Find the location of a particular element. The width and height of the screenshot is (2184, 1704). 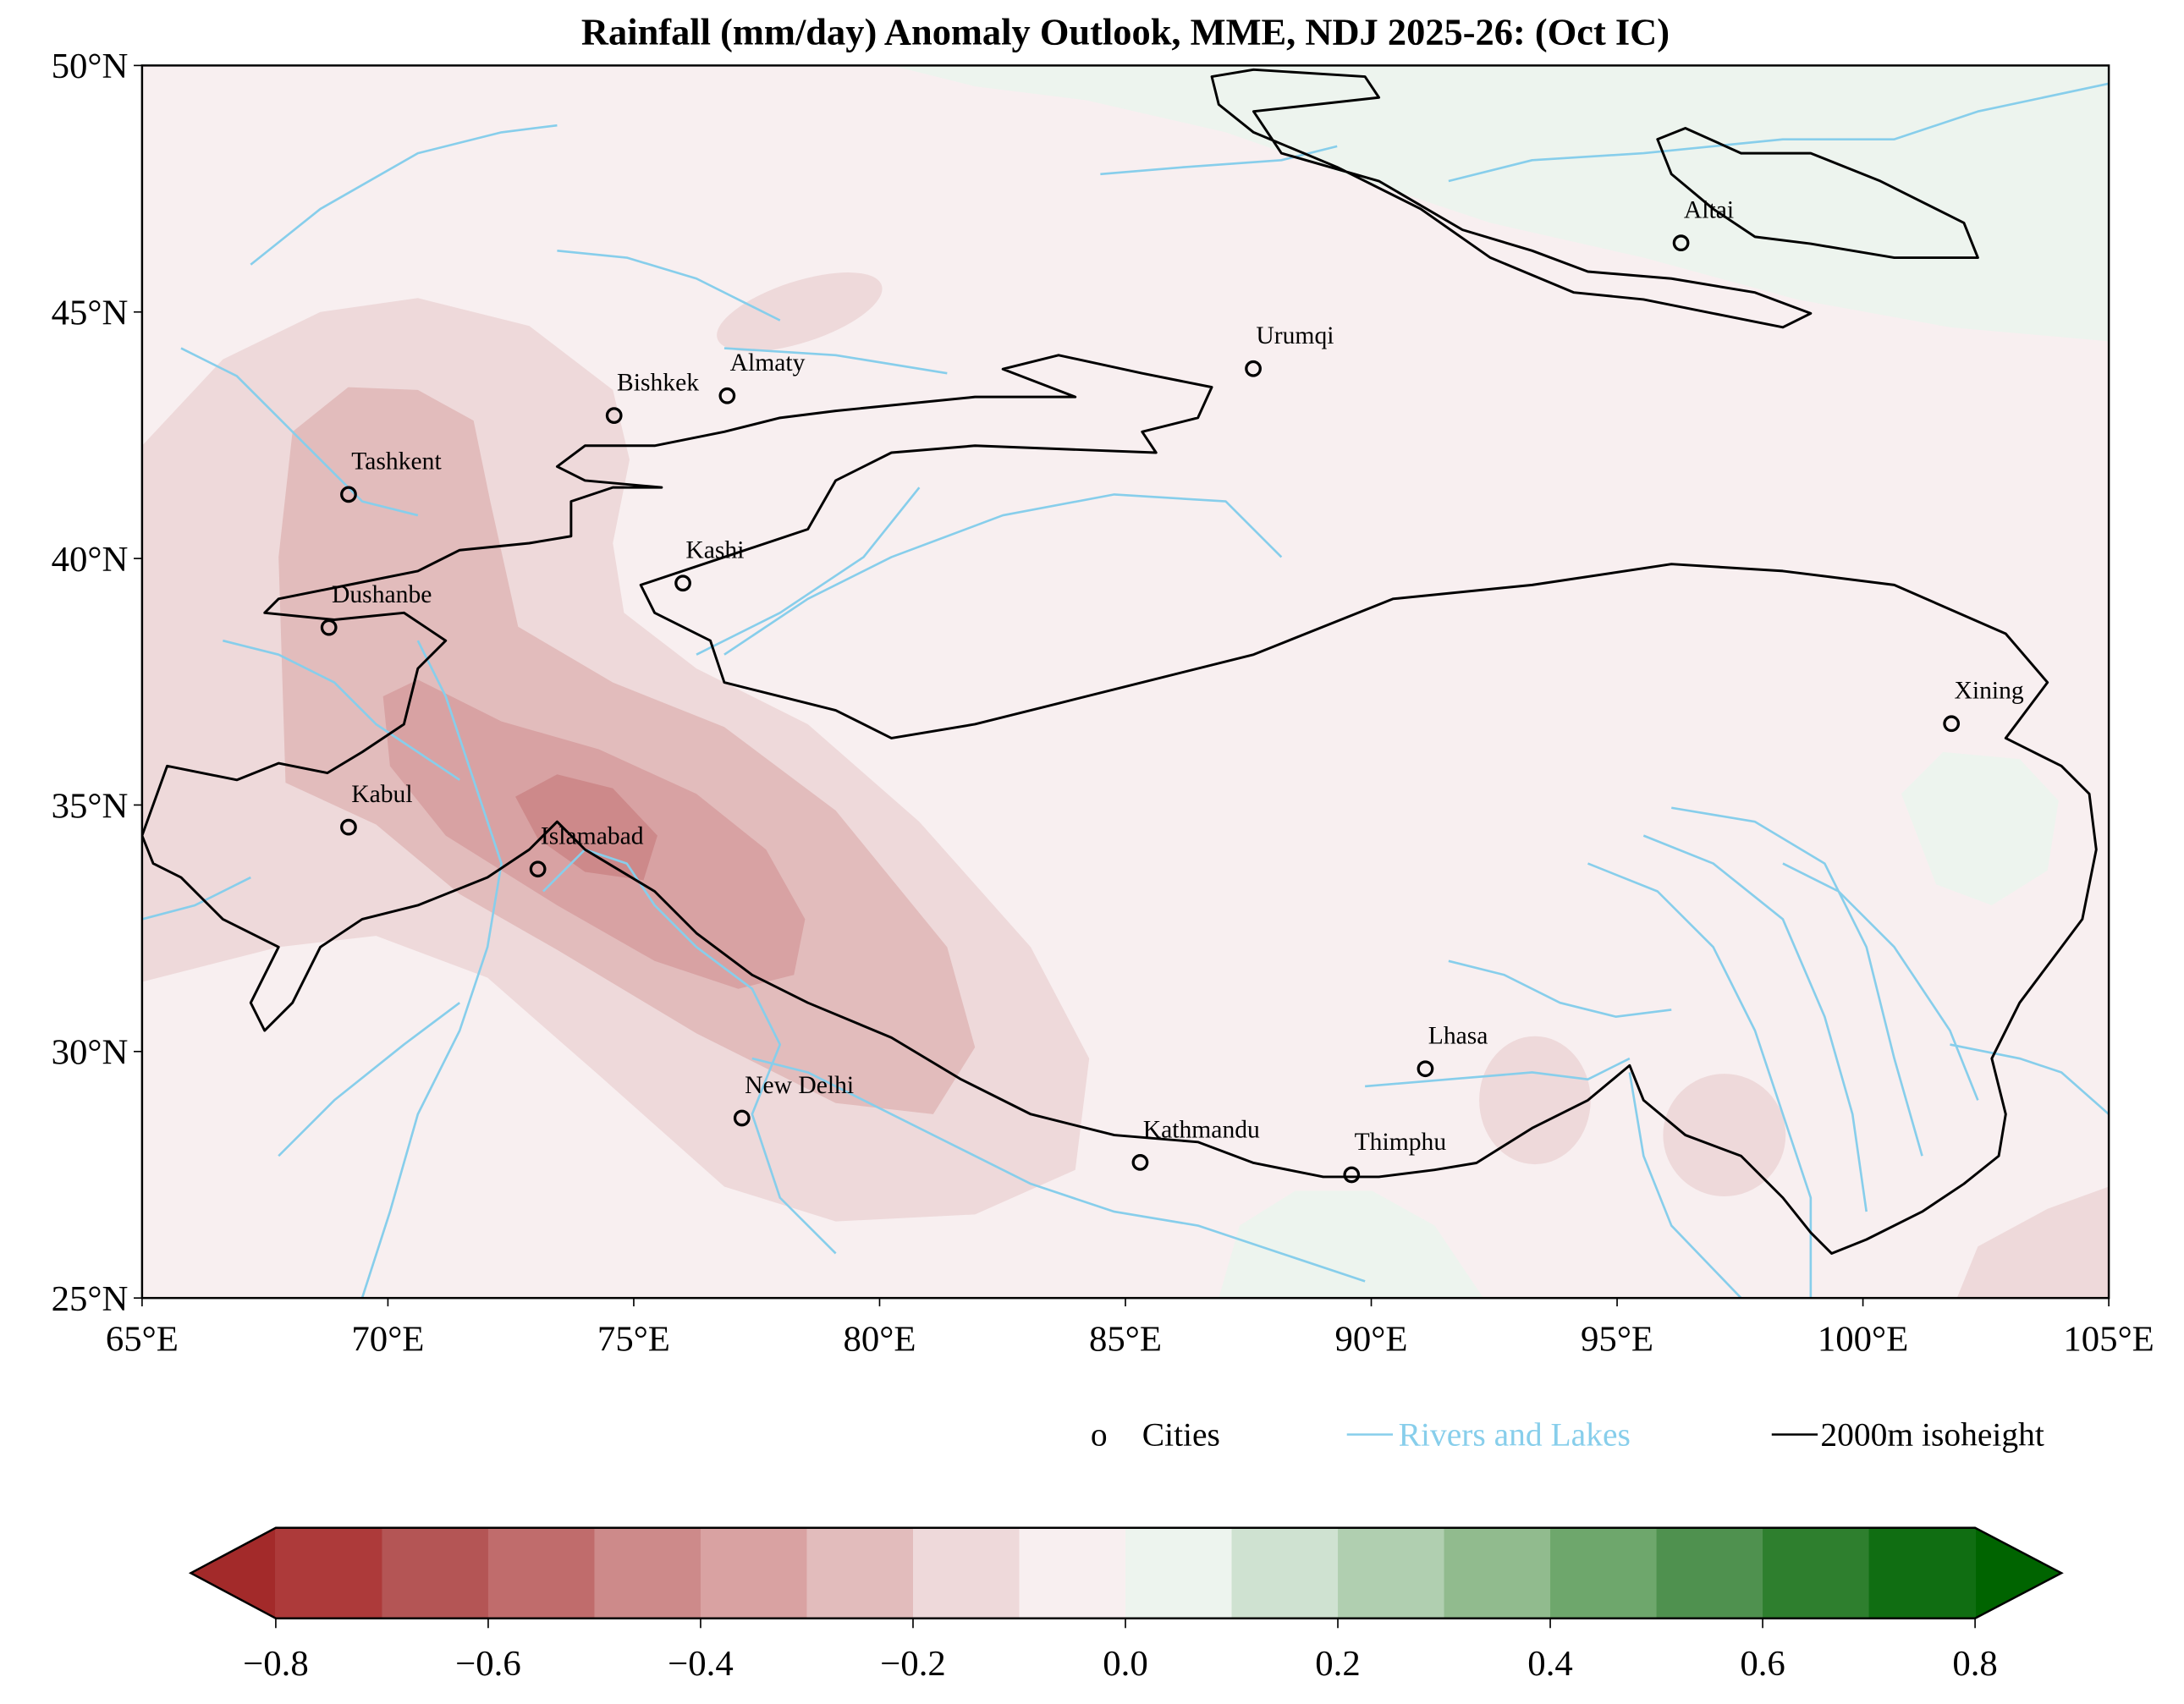

city-kabul: Kabul is located at coordinates (376, 808).